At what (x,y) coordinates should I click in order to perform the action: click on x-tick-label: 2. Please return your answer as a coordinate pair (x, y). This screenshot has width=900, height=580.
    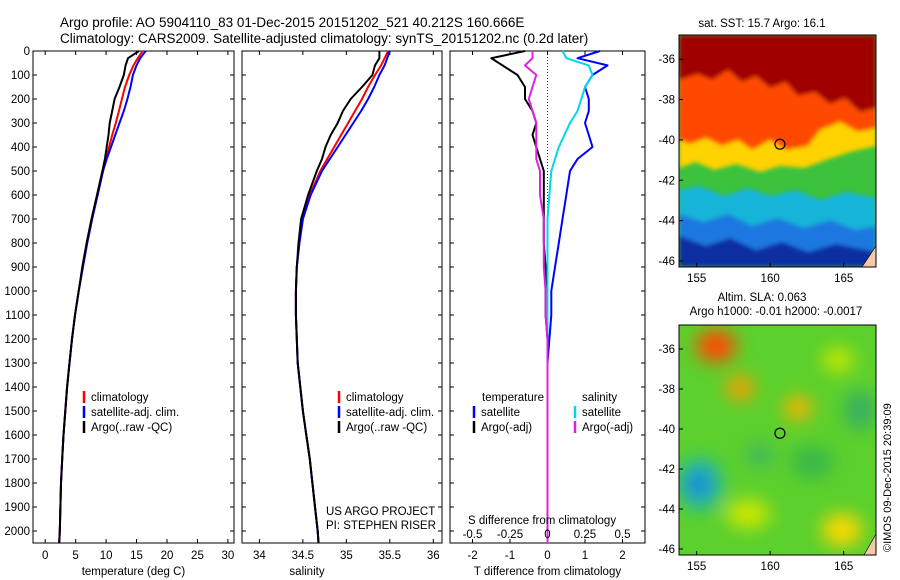
    Looking at the image, I should click on (622, 556).